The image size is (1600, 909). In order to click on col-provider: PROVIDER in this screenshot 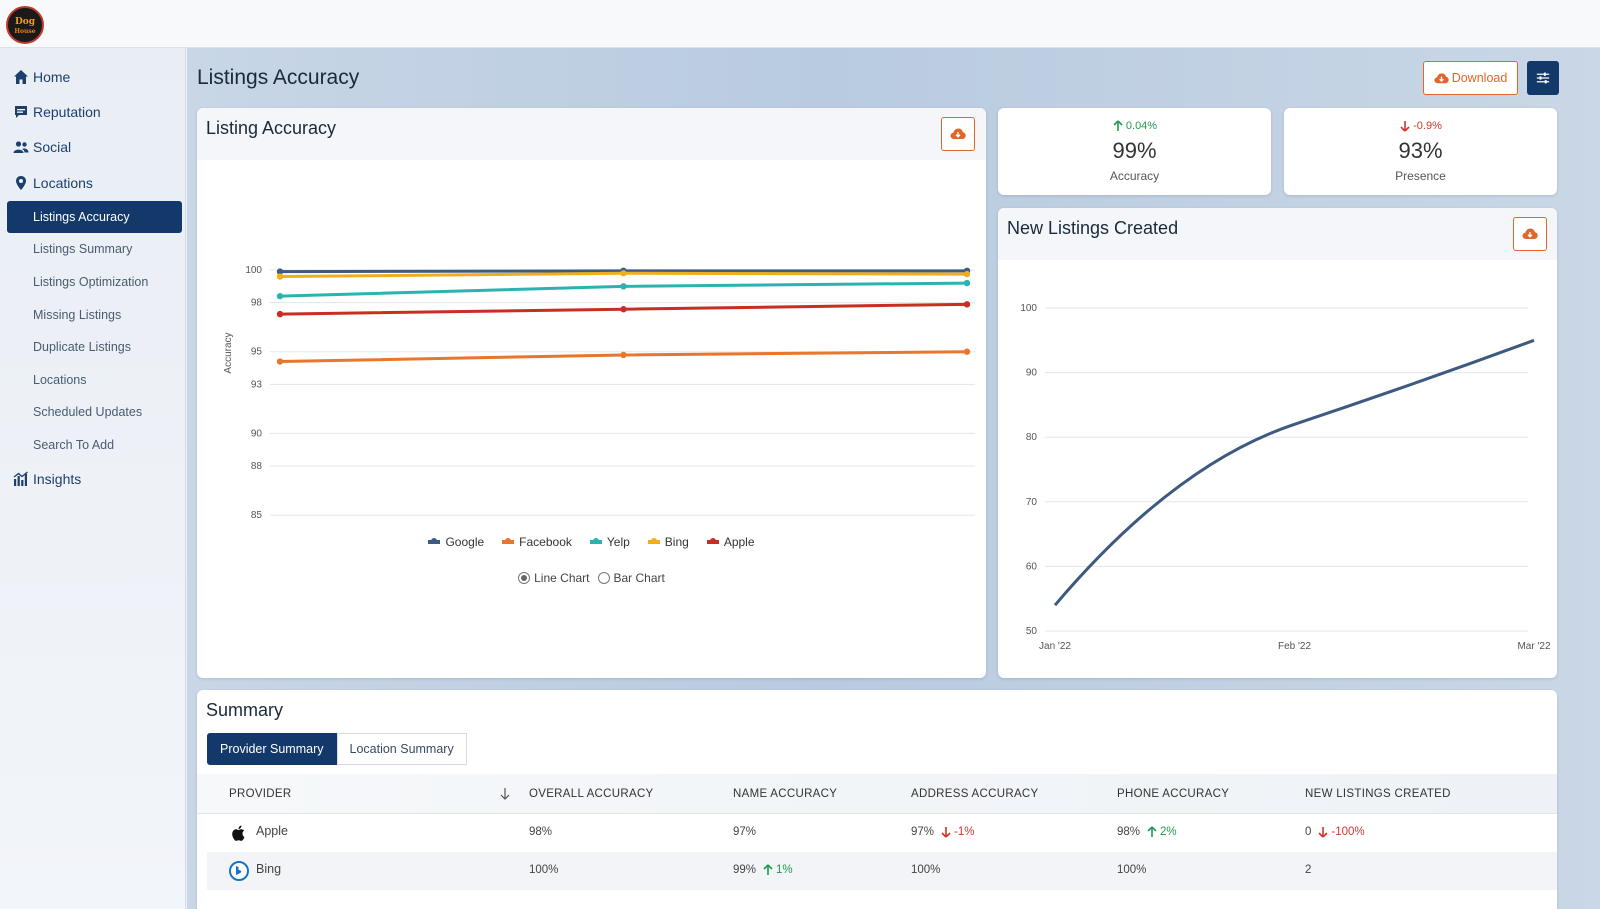, I will do `click(260, 794)`.